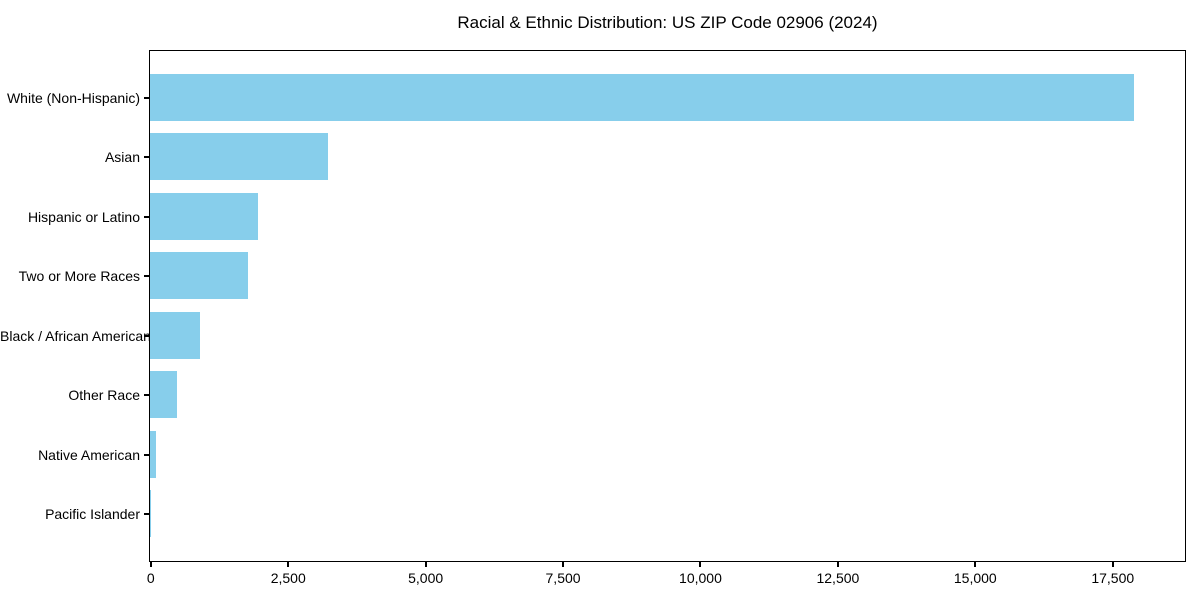 The height and width of the screenshot is (600, 1200). I want to click on y-axis-label: Asian, so click(122, 157).